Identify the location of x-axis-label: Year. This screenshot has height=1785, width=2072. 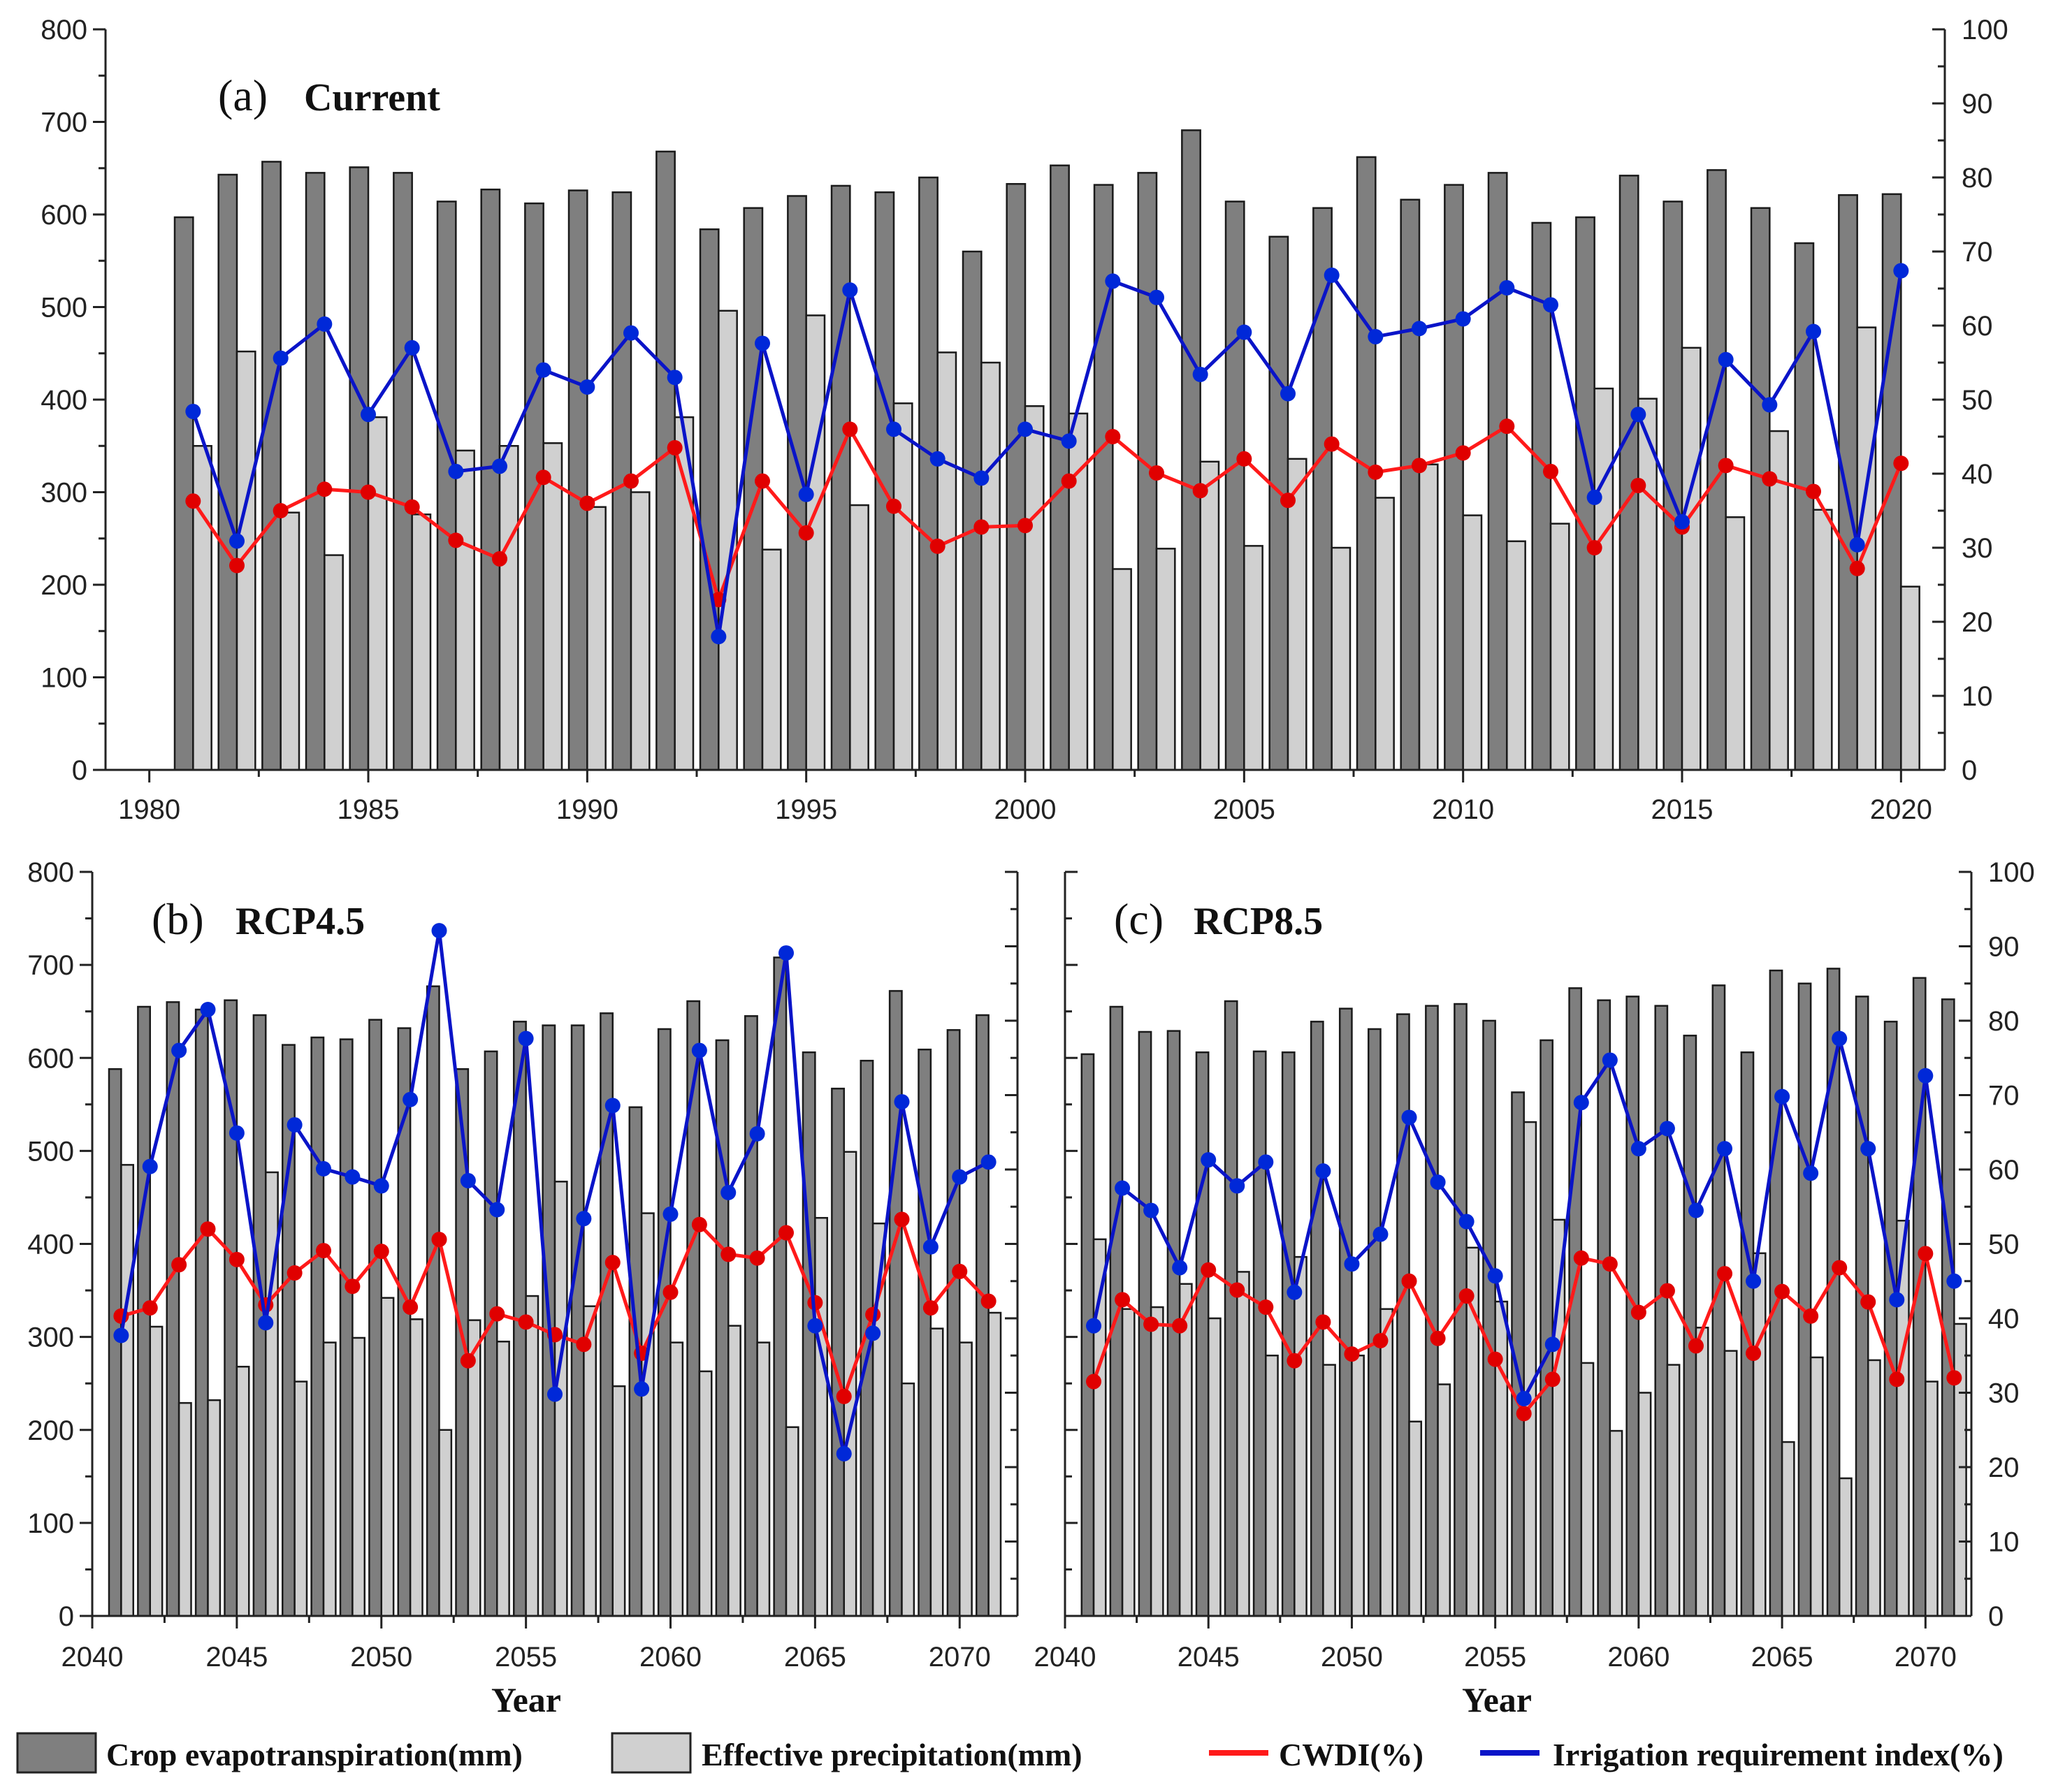
(526, 1699).